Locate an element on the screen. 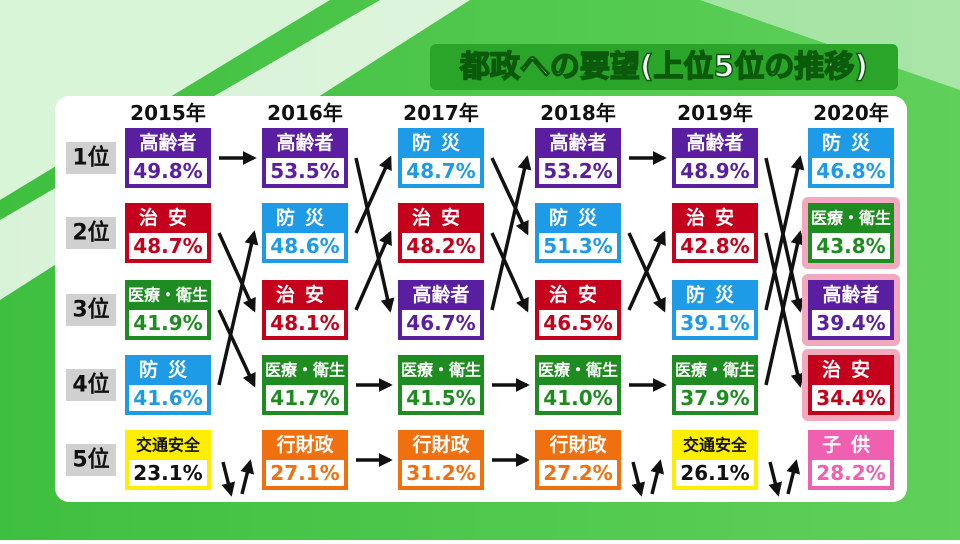 This screenshot has width=960, height=544. cell-value: 37.9% is located at coordinates (714, 398).